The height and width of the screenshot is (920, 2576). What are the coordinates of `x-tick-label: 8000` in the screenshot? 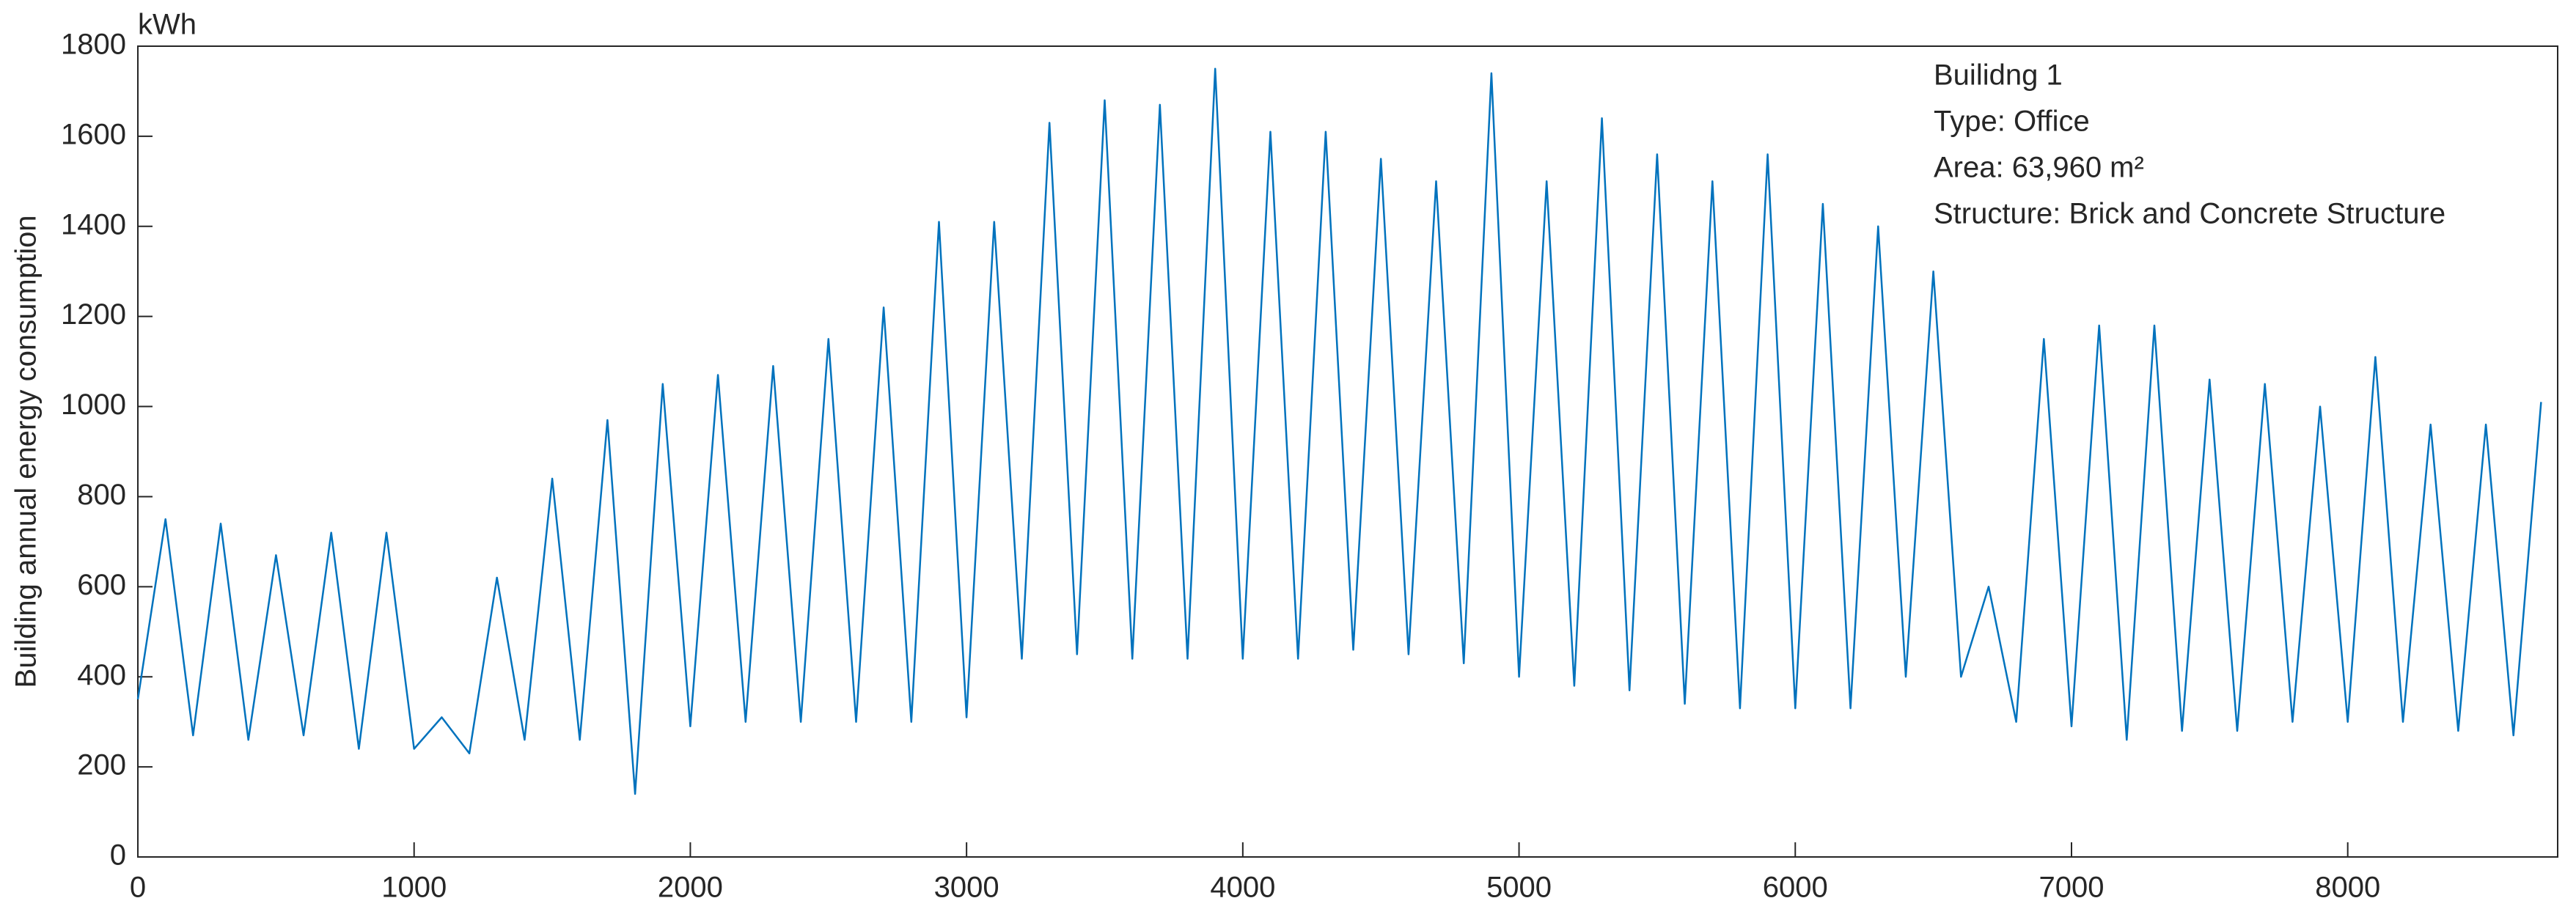 It's located at (2348, 888).